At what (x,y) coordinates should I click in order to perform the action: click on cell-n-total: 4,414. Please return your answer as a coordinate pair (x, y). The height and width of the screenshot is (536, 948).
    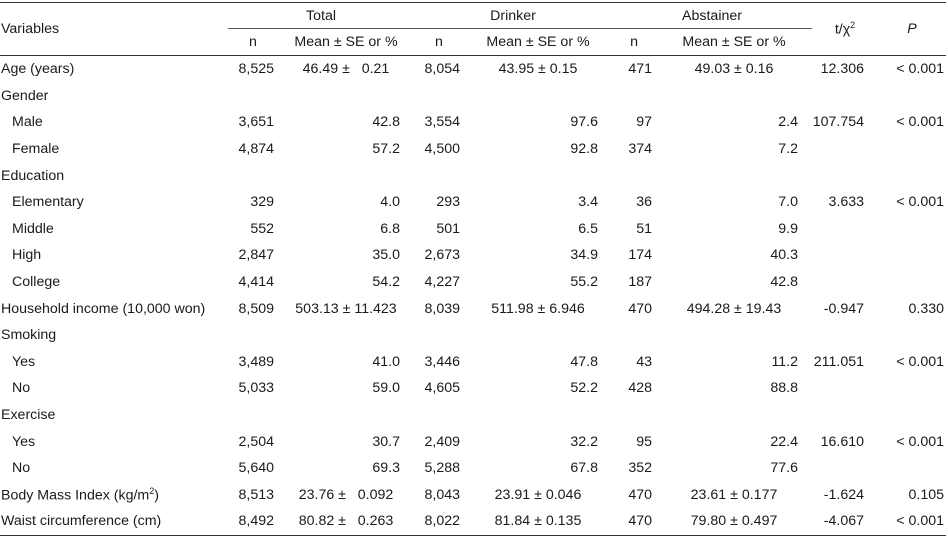
    Looking at the image, I should click on (256, 282).